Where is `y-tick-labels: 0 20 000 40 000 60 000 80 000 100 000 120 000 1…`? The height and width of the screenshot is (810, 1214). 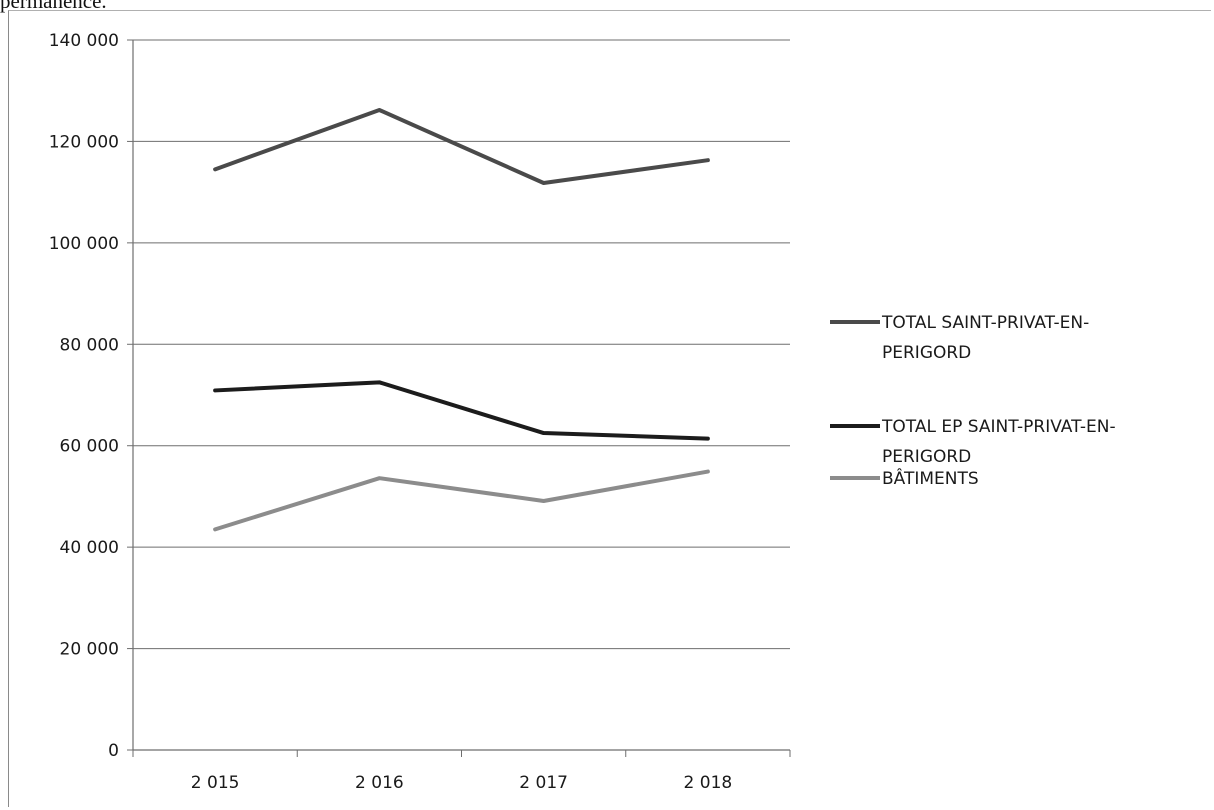
y-tick-labels: 0 20 000 40 000 60 000 80 000 100 000 120 000 1… is located at coordinates (84, 396).